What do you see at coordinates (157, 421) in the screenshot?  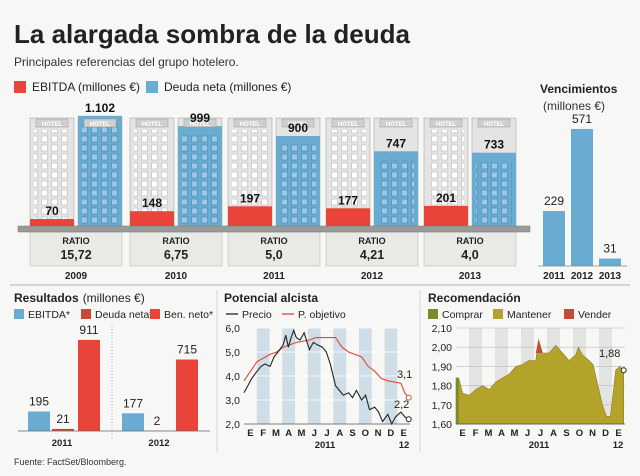 I see `resultados-value-label: 2` at bounding box center [157, 421].